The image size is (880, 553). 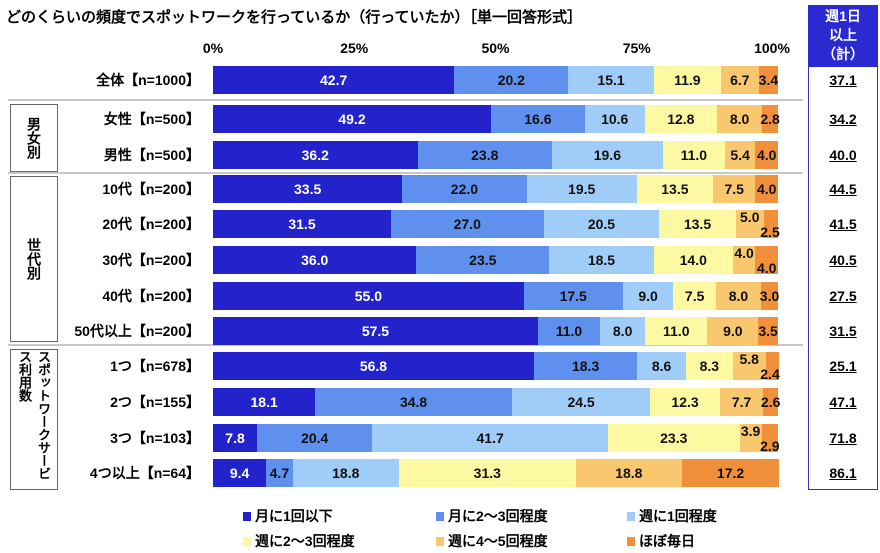 I want to click on weekly-total-value: 41.5, so click(x=843, y=224).